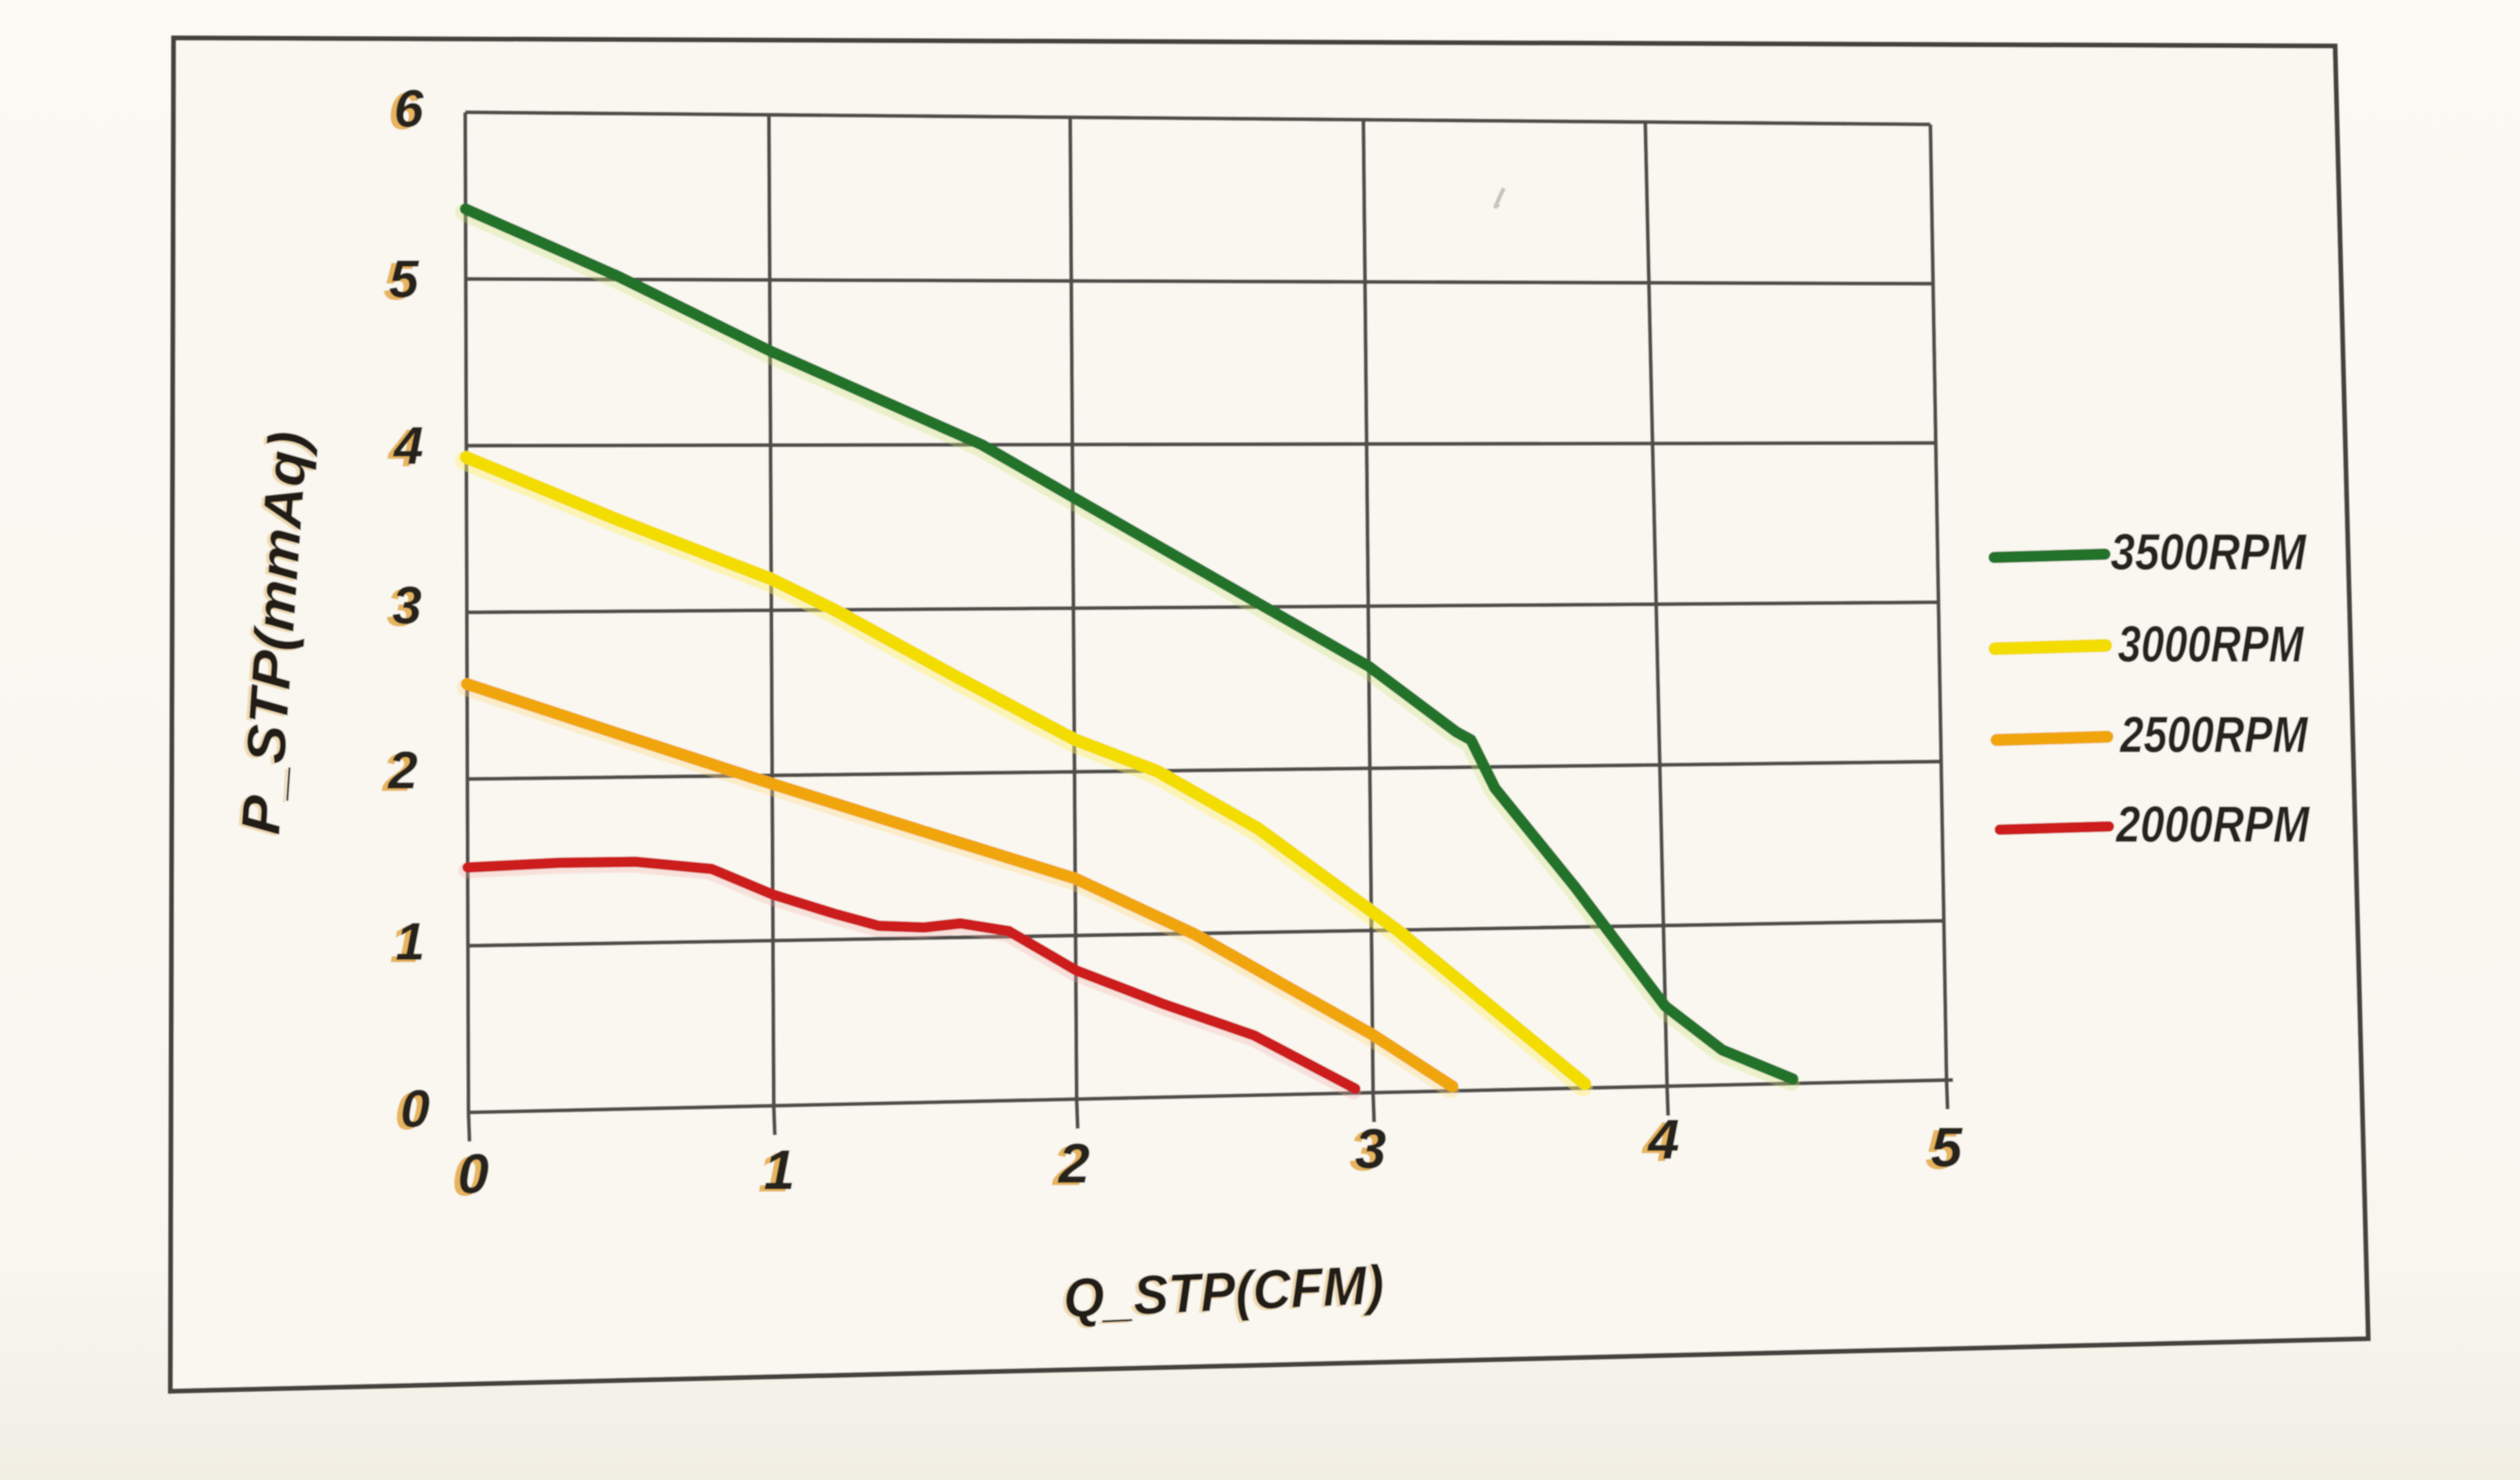  Describe the element at coordinates (2211, 644) in the screenshot. I see `svg-text: 3000RPM` at that location.